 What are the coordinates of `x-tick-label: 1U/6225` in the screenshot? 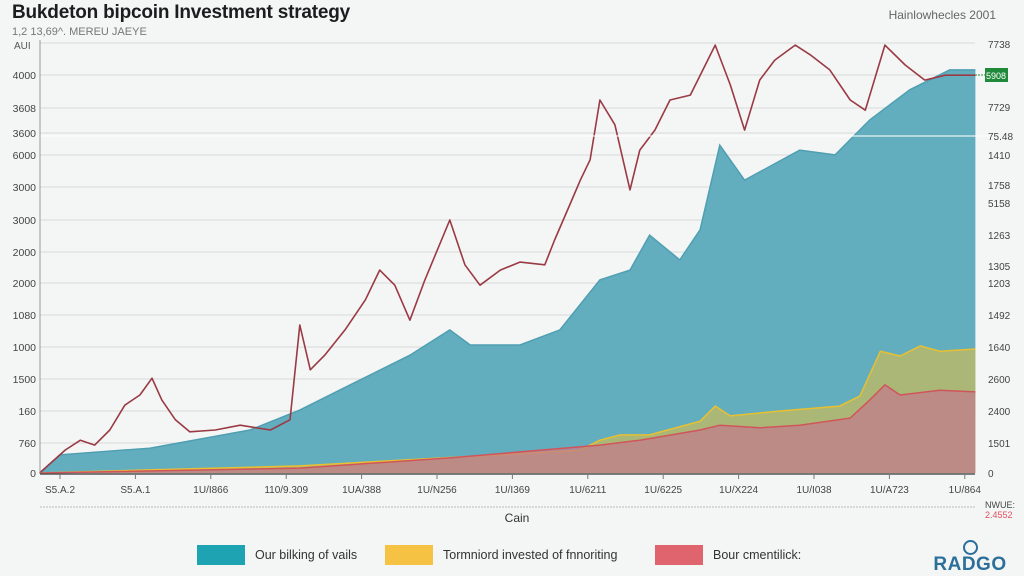 It's located at (663, 490).